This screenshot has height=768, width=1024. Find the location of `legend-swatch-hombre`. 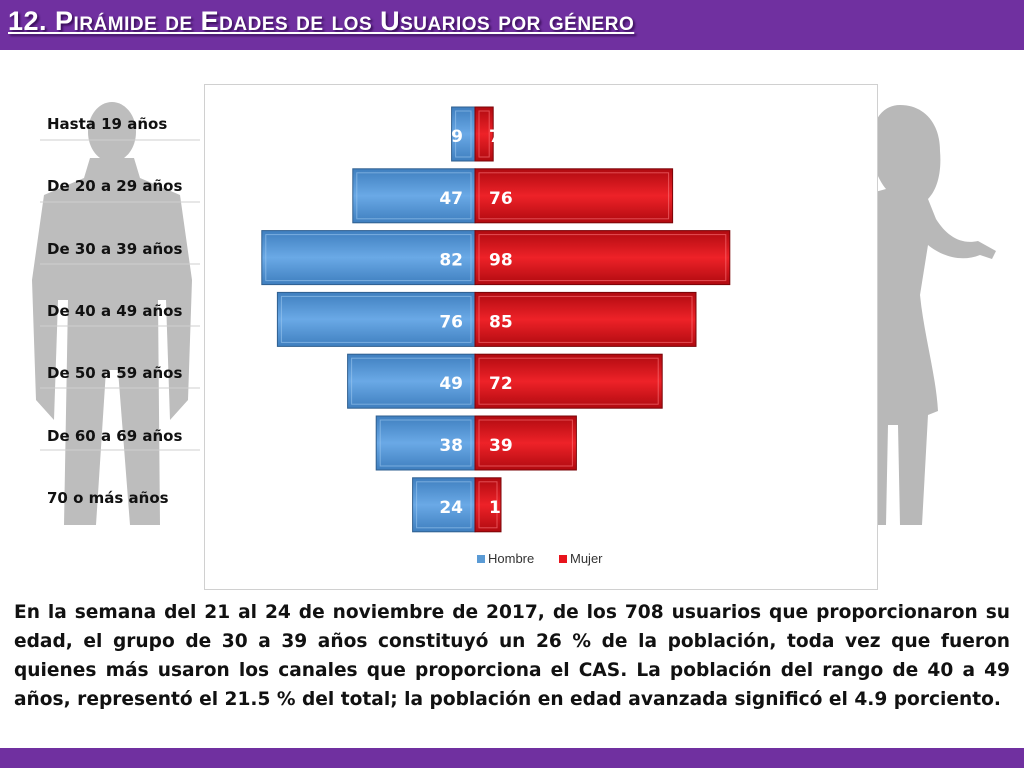

legend-swatch-hombre is located at coordinates (481, 559).